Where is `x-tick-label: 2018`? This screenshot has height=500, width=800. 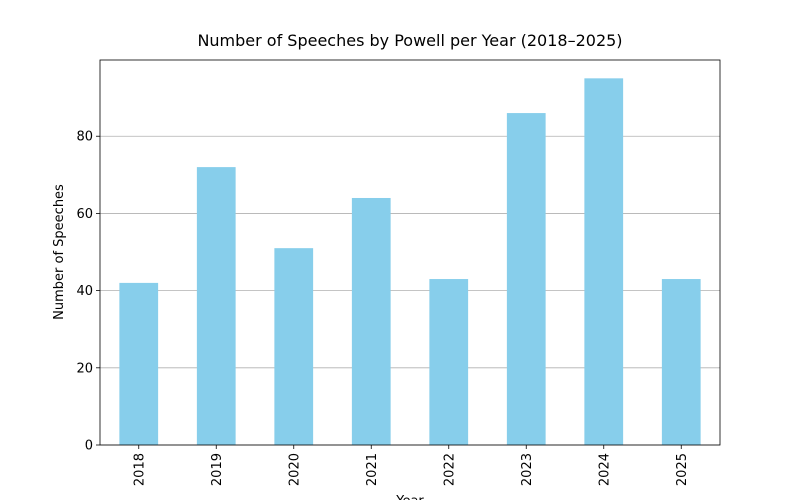 x-tick-label: 2018 is located at coordinates (139, 469).